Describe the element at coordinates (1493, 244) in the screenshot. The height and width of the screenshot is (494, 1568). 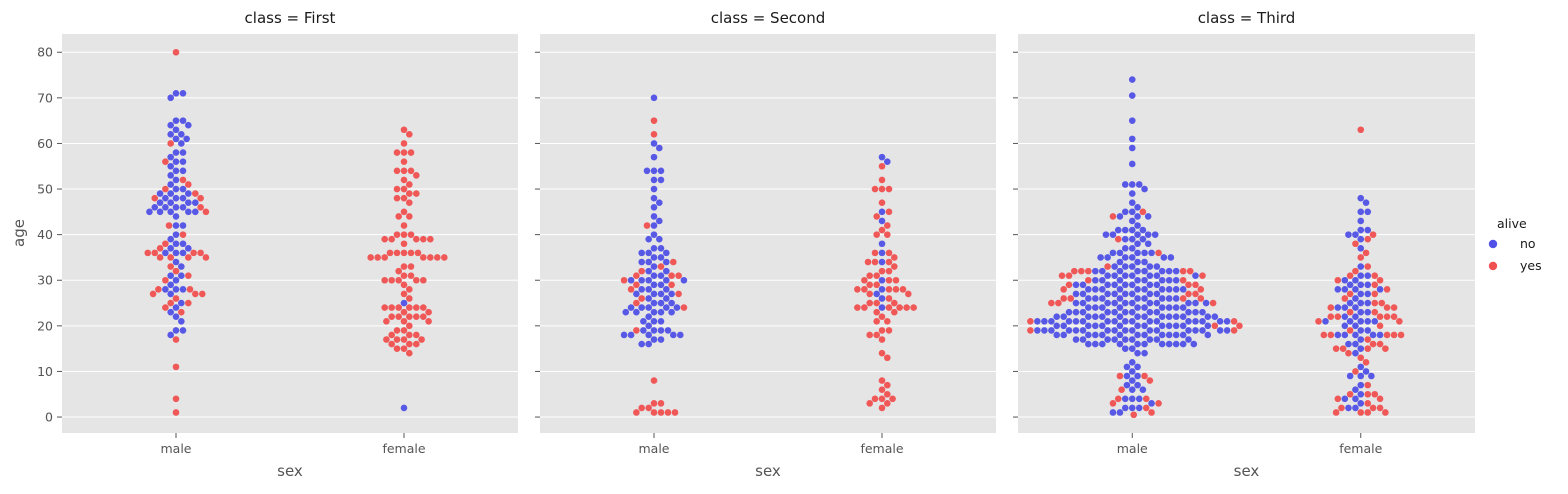
I see `legend-marker-no` at that location.